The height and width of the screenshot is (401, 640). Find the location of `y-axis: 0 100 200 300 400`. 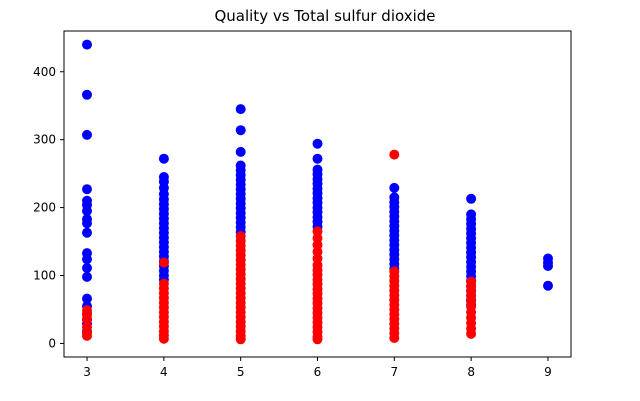

y-axis: 0 100 200 300 400 is located at coordinates (48, 207).